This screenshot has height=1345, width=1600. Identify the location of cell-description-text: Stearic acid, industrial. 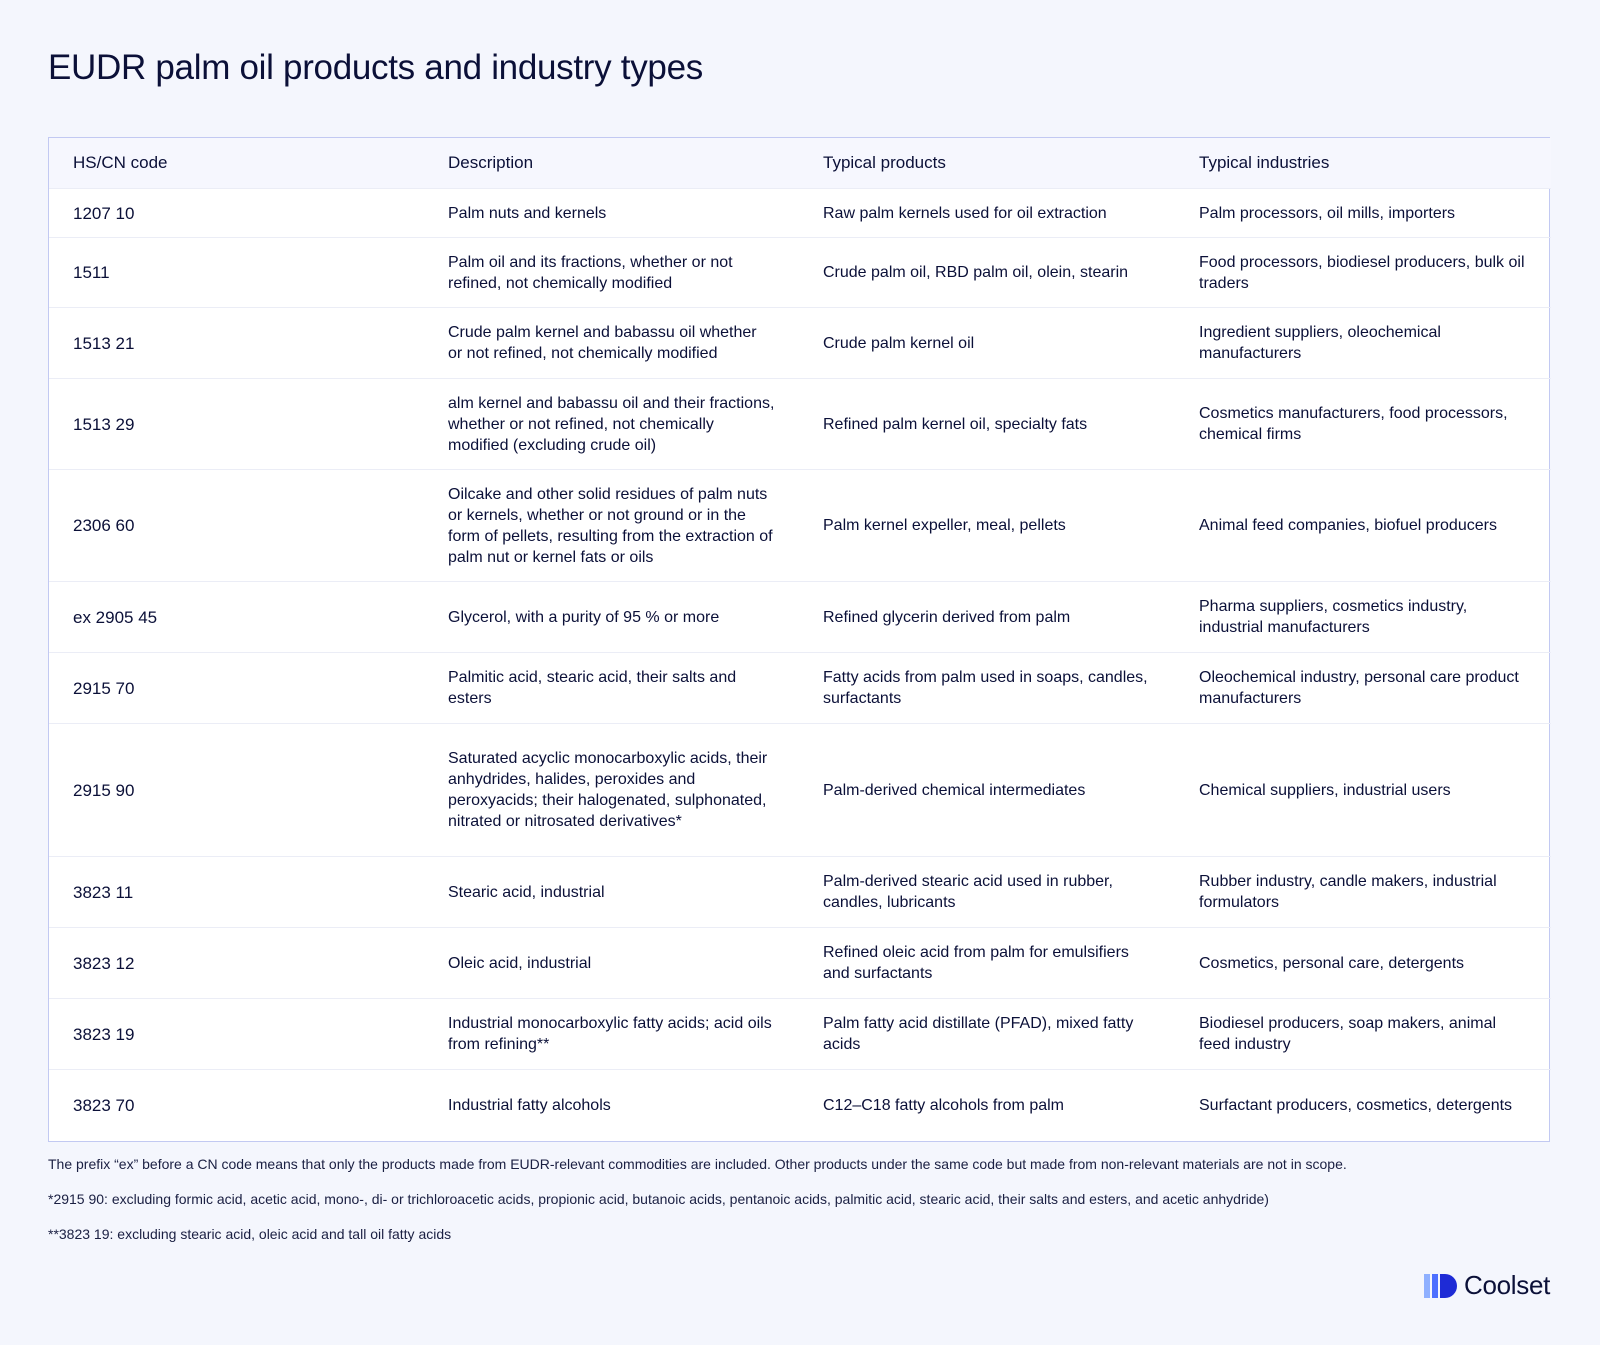
(526, 892).